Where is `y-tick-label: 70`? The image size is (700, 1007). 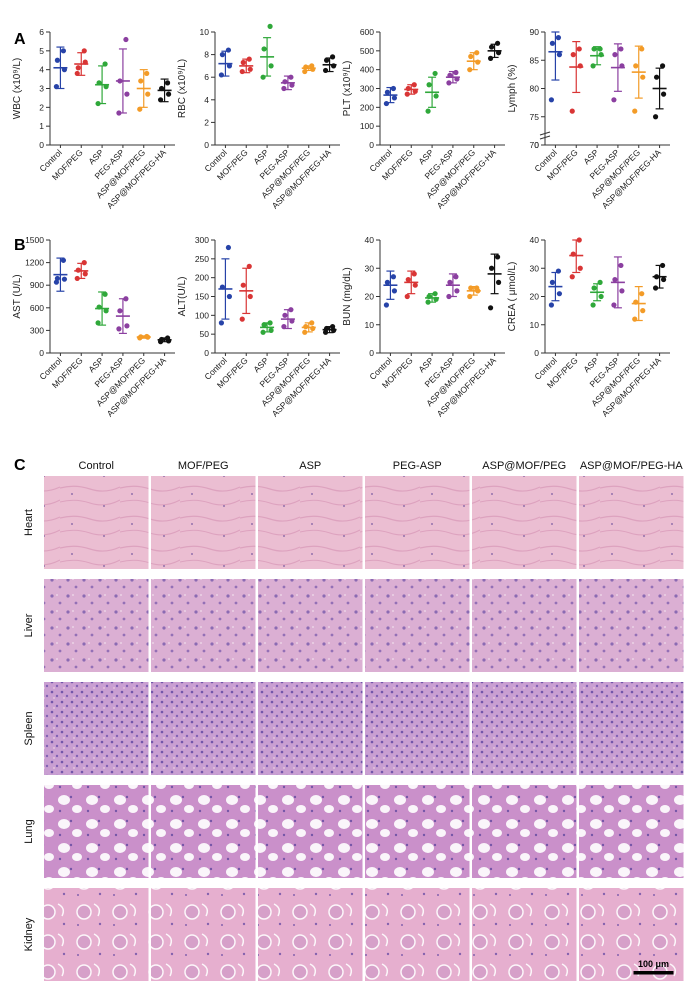 y-tick-label: 70 is located at coordinates (535, 145).